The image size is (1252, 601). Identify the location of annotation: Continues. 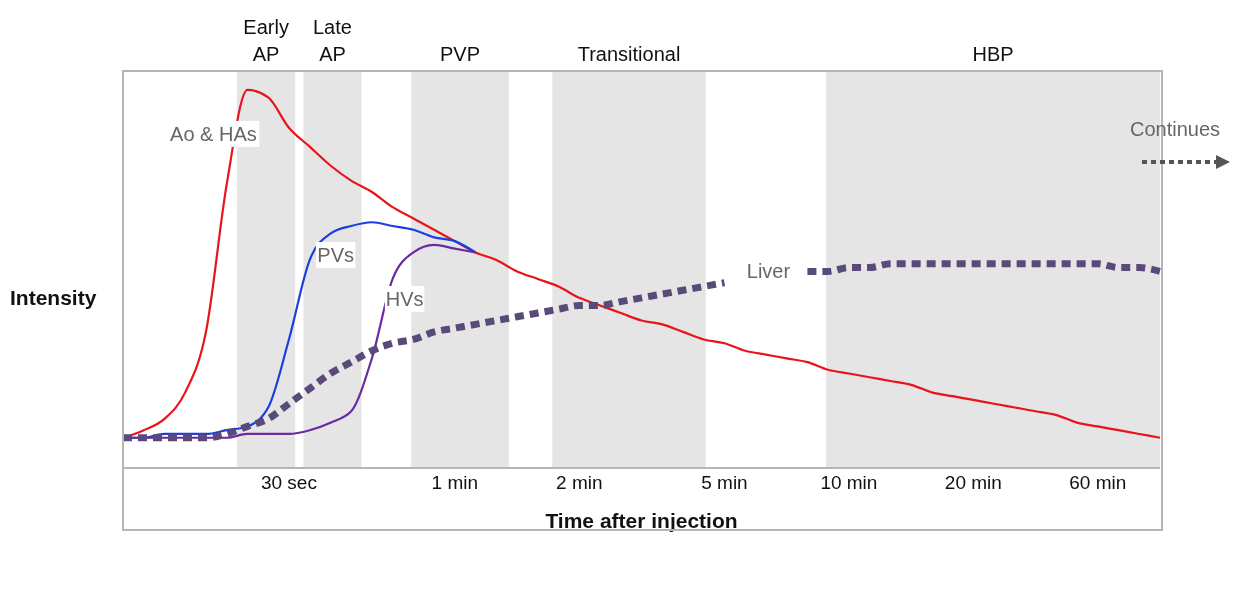
(1175, 129).